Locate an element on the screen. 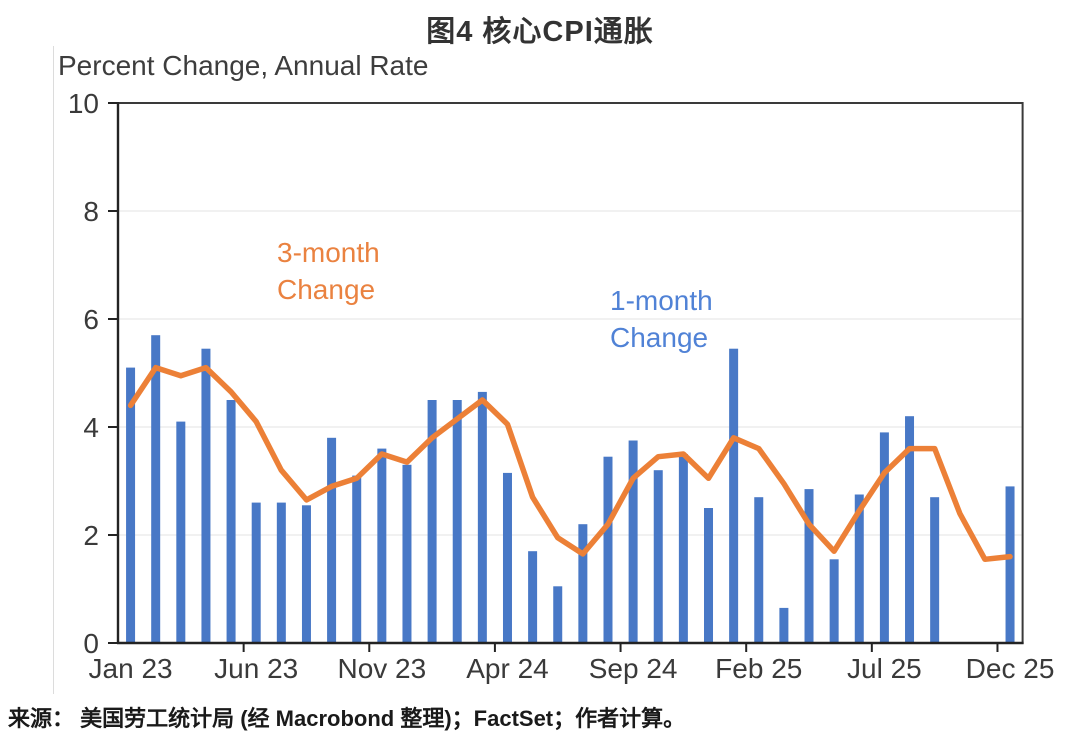  x-tick-label-Jun-23: Jun 23 is located at coordinates (256, 668).